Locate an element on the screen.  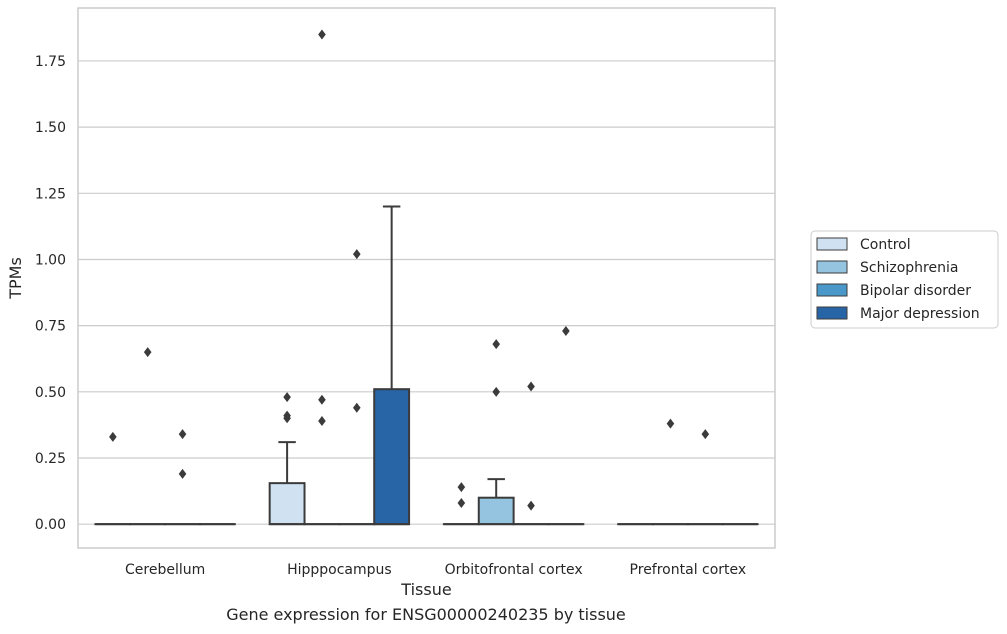
legend-frame is located at coordinates (904, 279).